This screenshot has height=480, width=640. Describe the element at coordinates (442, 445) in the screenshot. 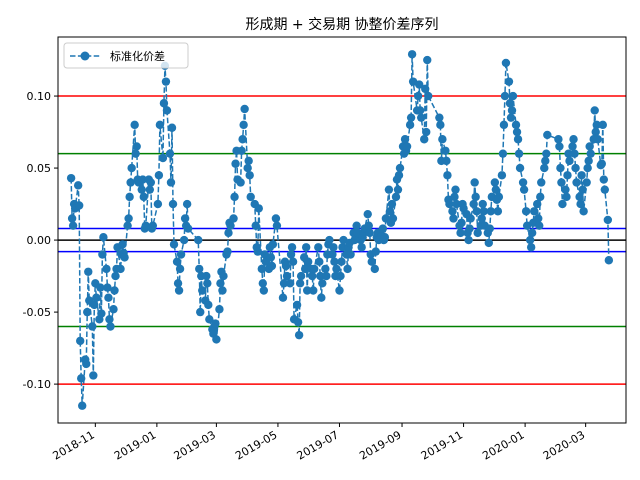

I see `x-tick-label: 2019-11` at that location.